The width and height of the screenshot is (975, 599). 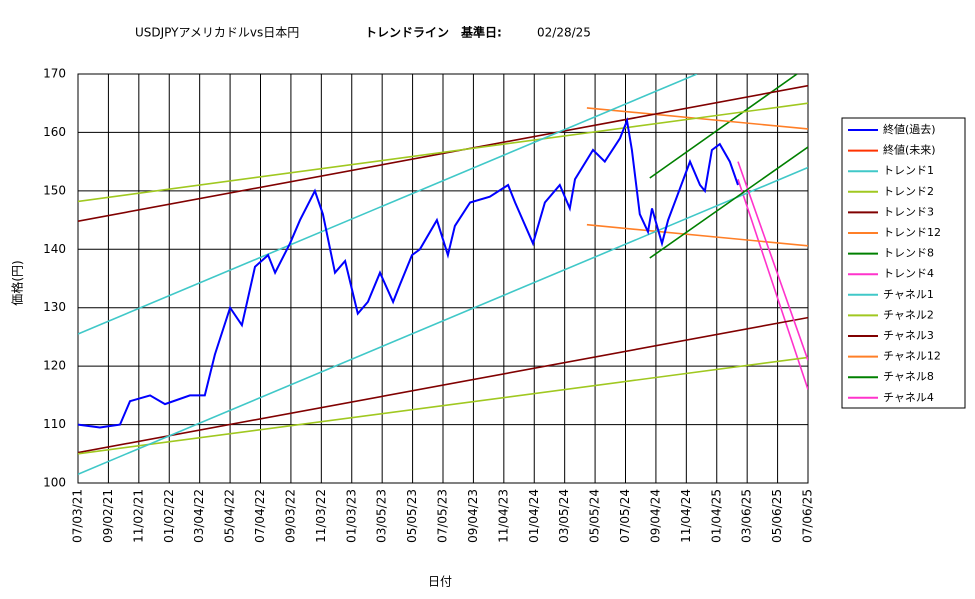 I want to click on x-tick-label: 05/05/23, so click(x=412, y=516).